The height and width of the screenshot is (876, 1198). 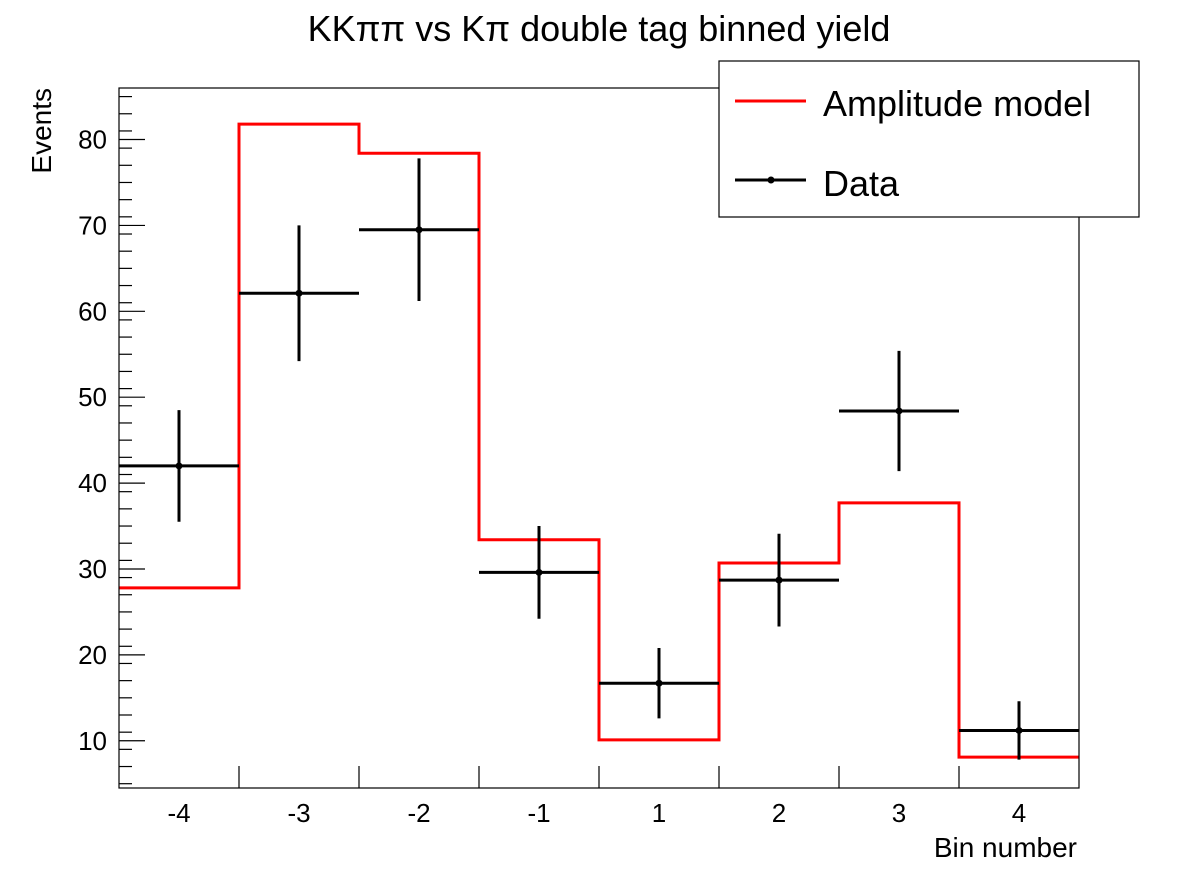 I want to click on y-tick-label: 20, so click(x=92, y=655).